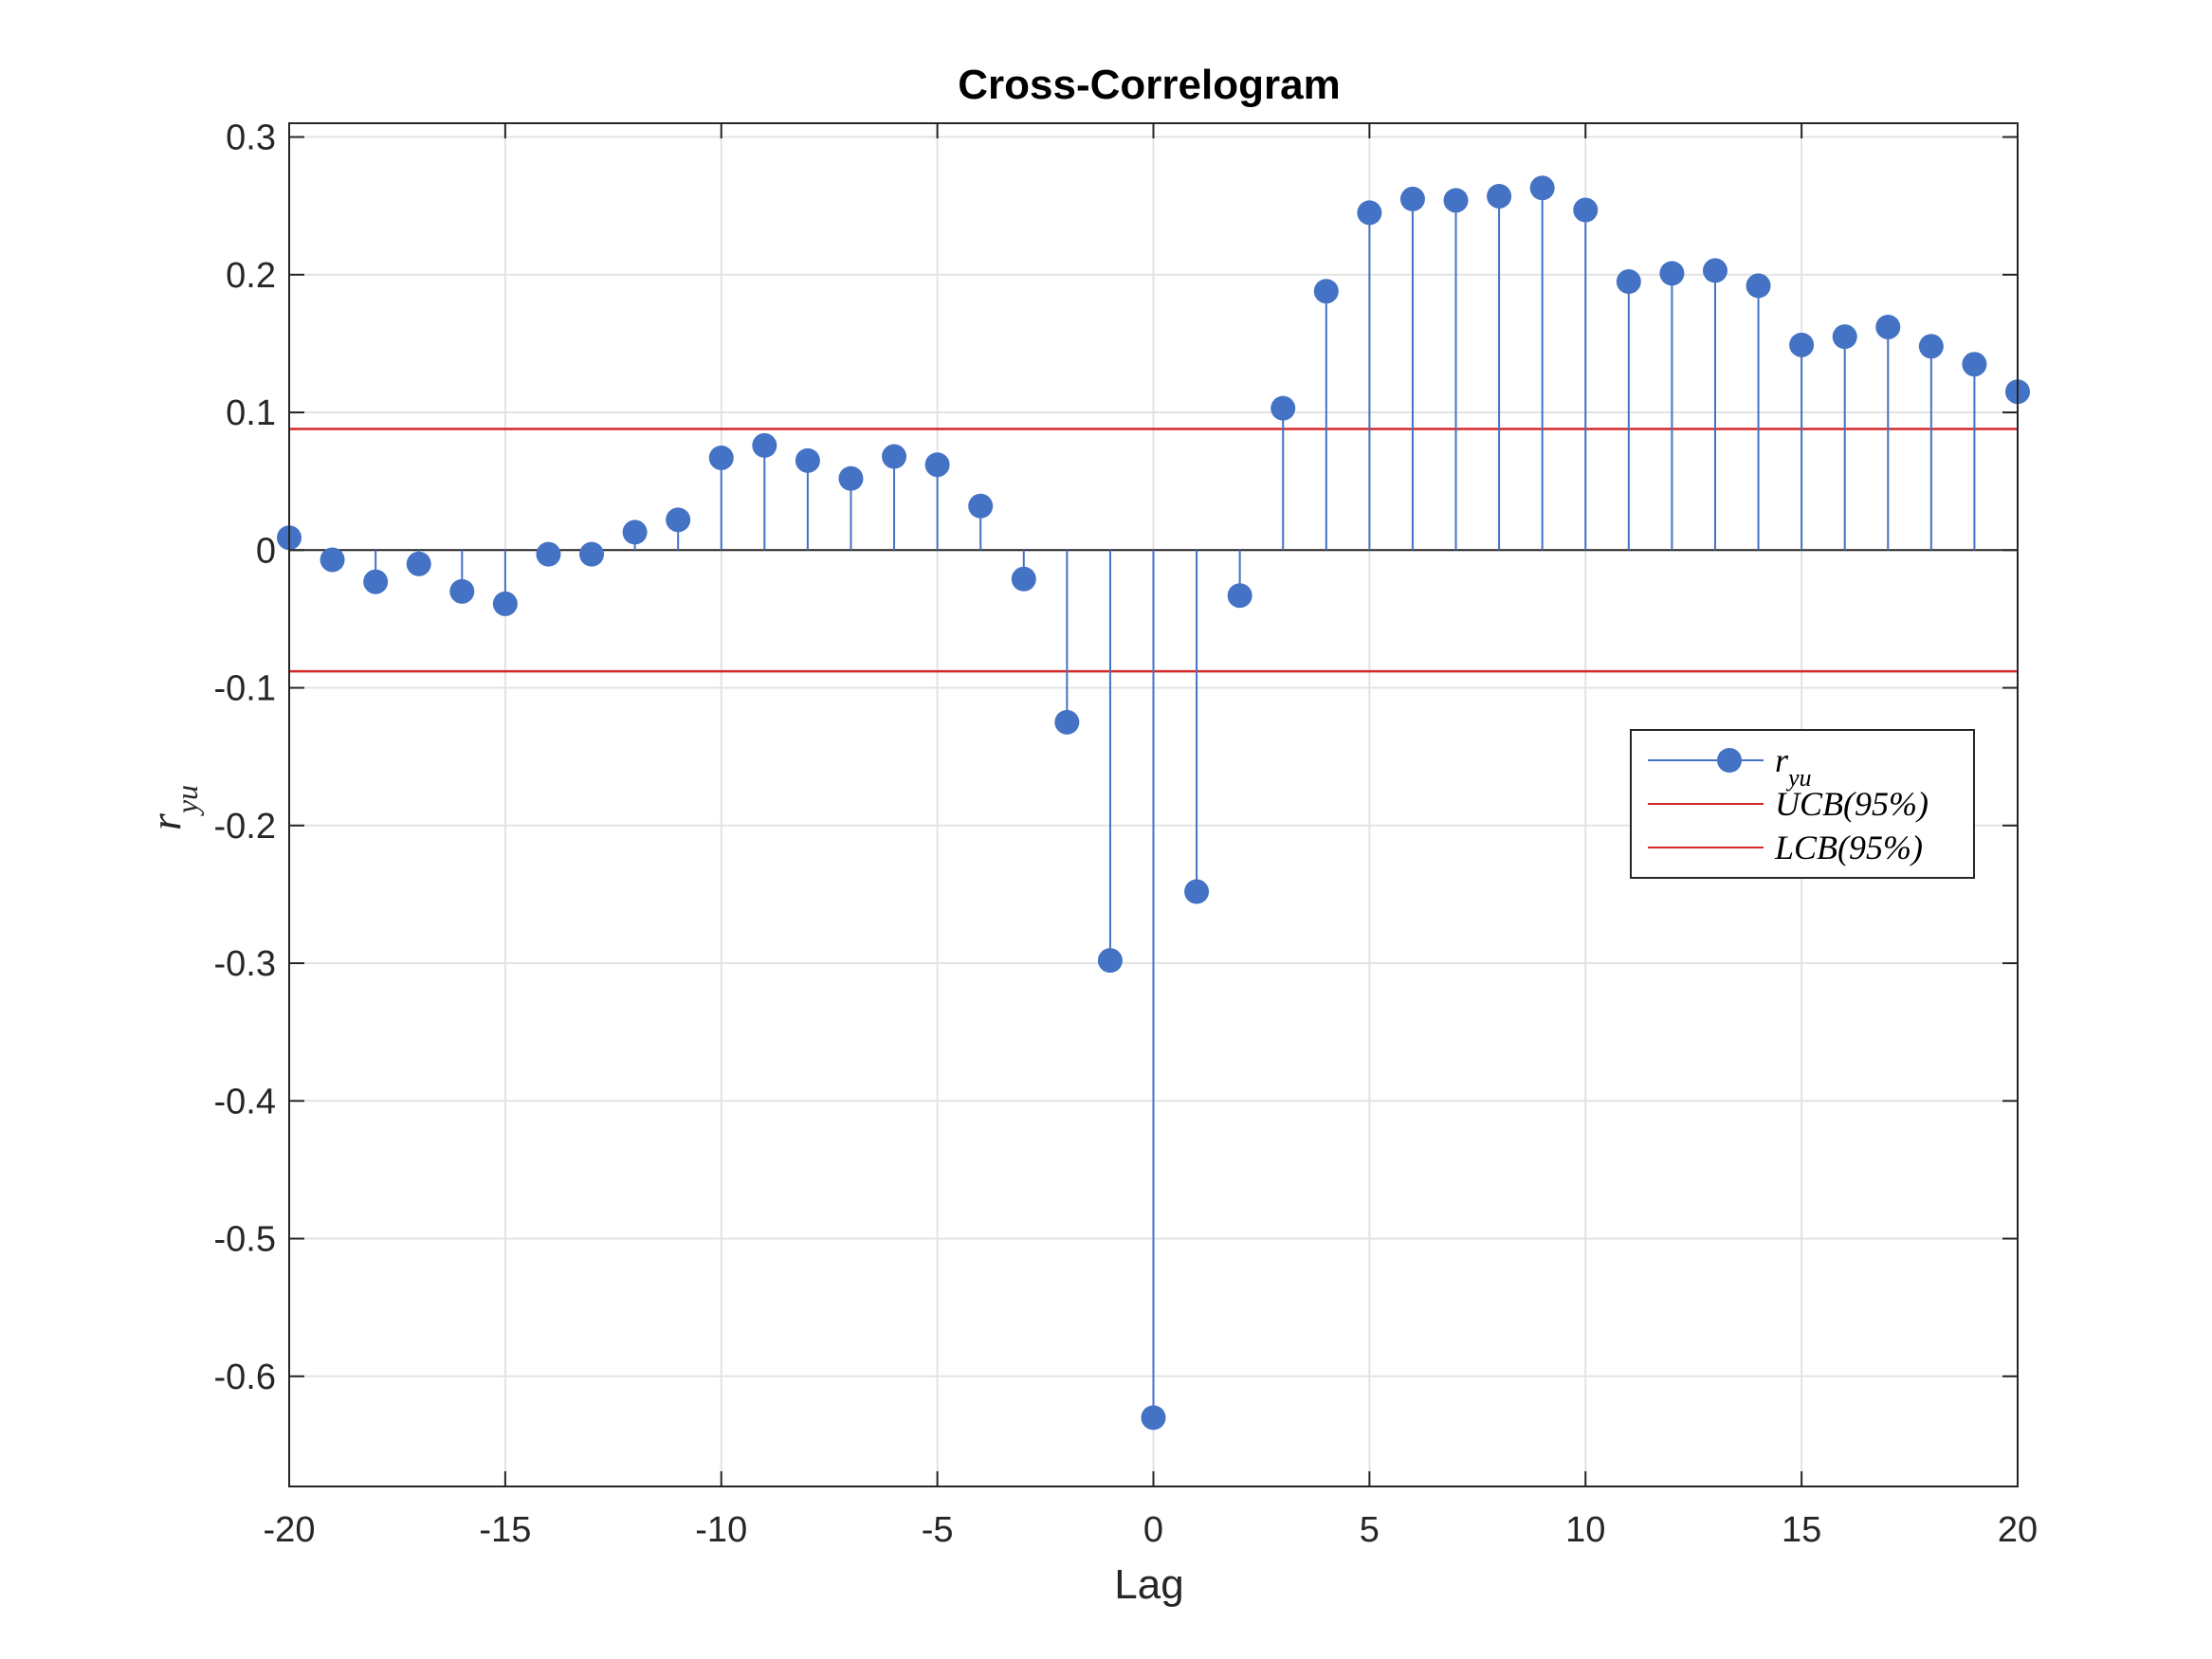 The width and height of the screenshot is (2212, 1659). I want to click on y-tick-label: 0.3, so click(251, 138).